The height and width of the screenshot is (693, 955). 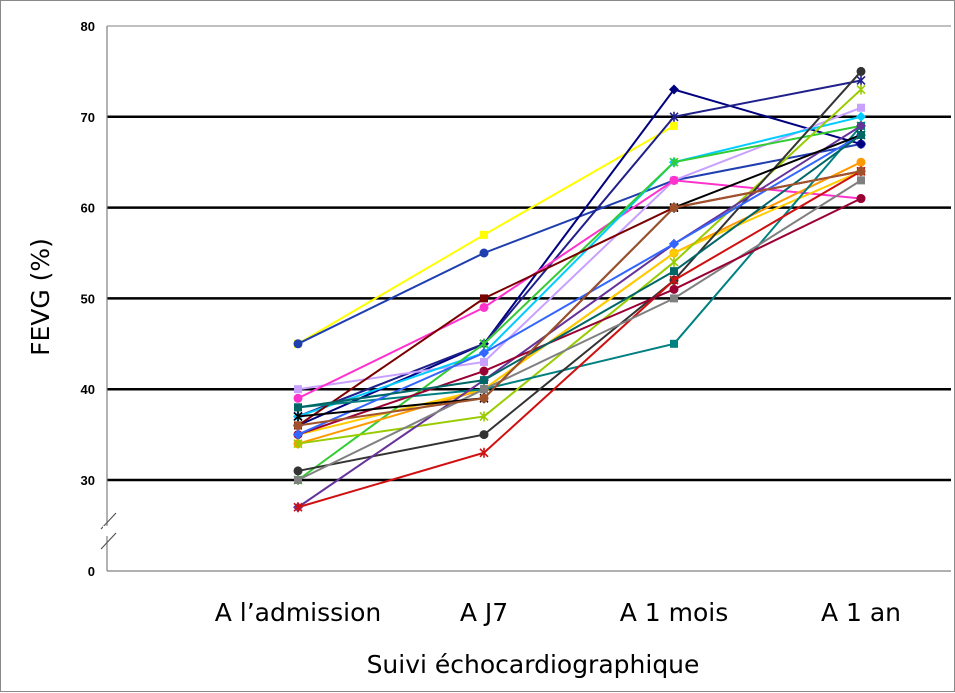 What do you see at coordinates (107, 531) in the screenshot?
I see `axis-break-gap` at bounding box center [107, 531].